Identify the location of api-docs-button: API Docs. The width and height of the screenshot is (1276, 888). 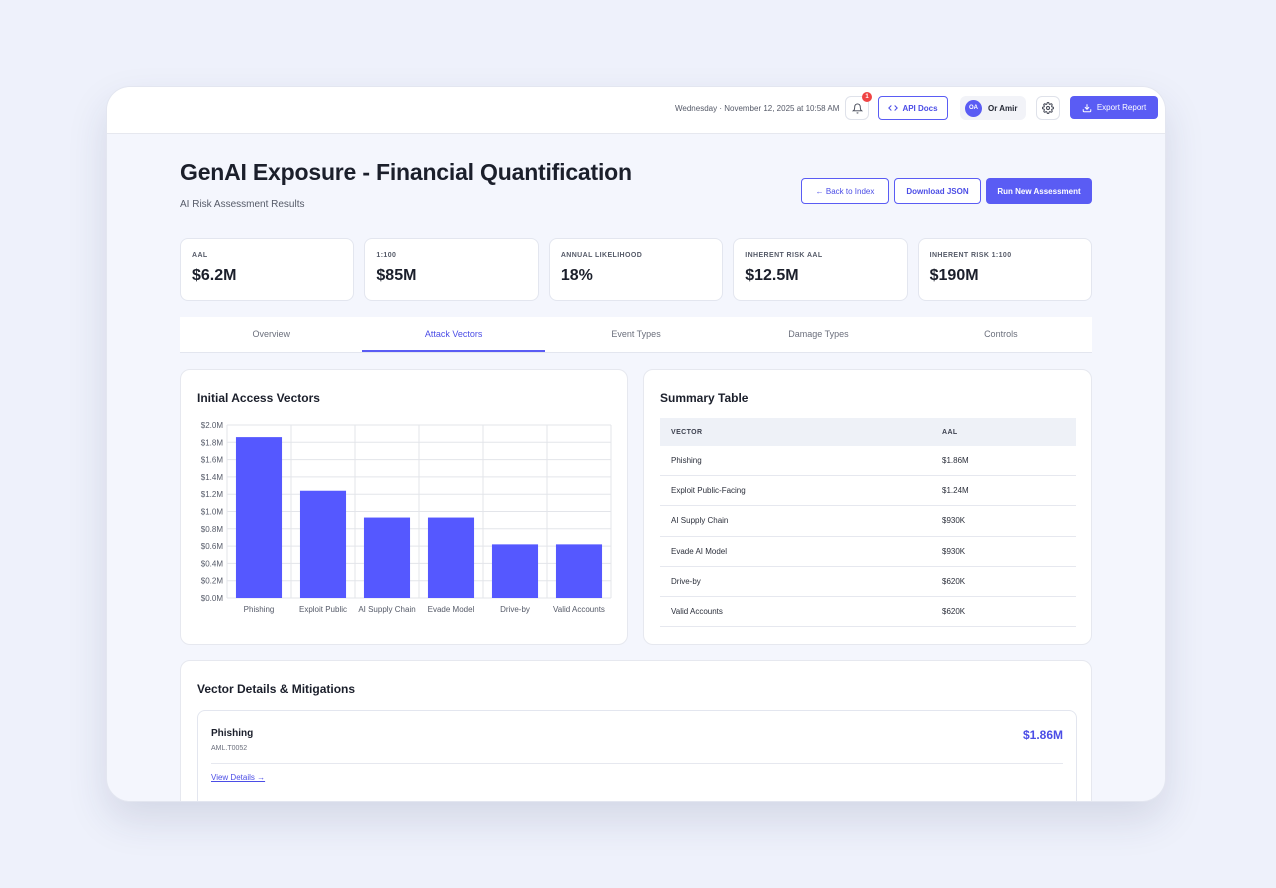
(913, 108).